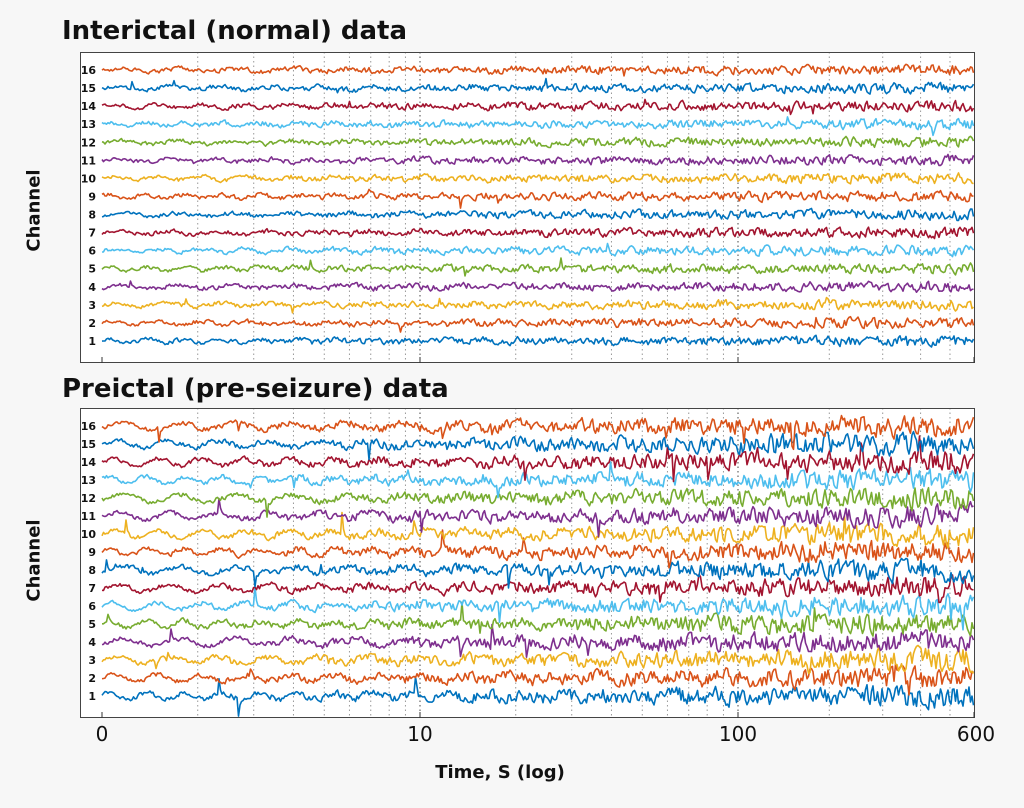 This screenshot has height=808, width=1024. What do you see at coordinates (92, 642) in the screenshot?
I see `bottom-channel-label: 4` at bounding box center [92, 642].